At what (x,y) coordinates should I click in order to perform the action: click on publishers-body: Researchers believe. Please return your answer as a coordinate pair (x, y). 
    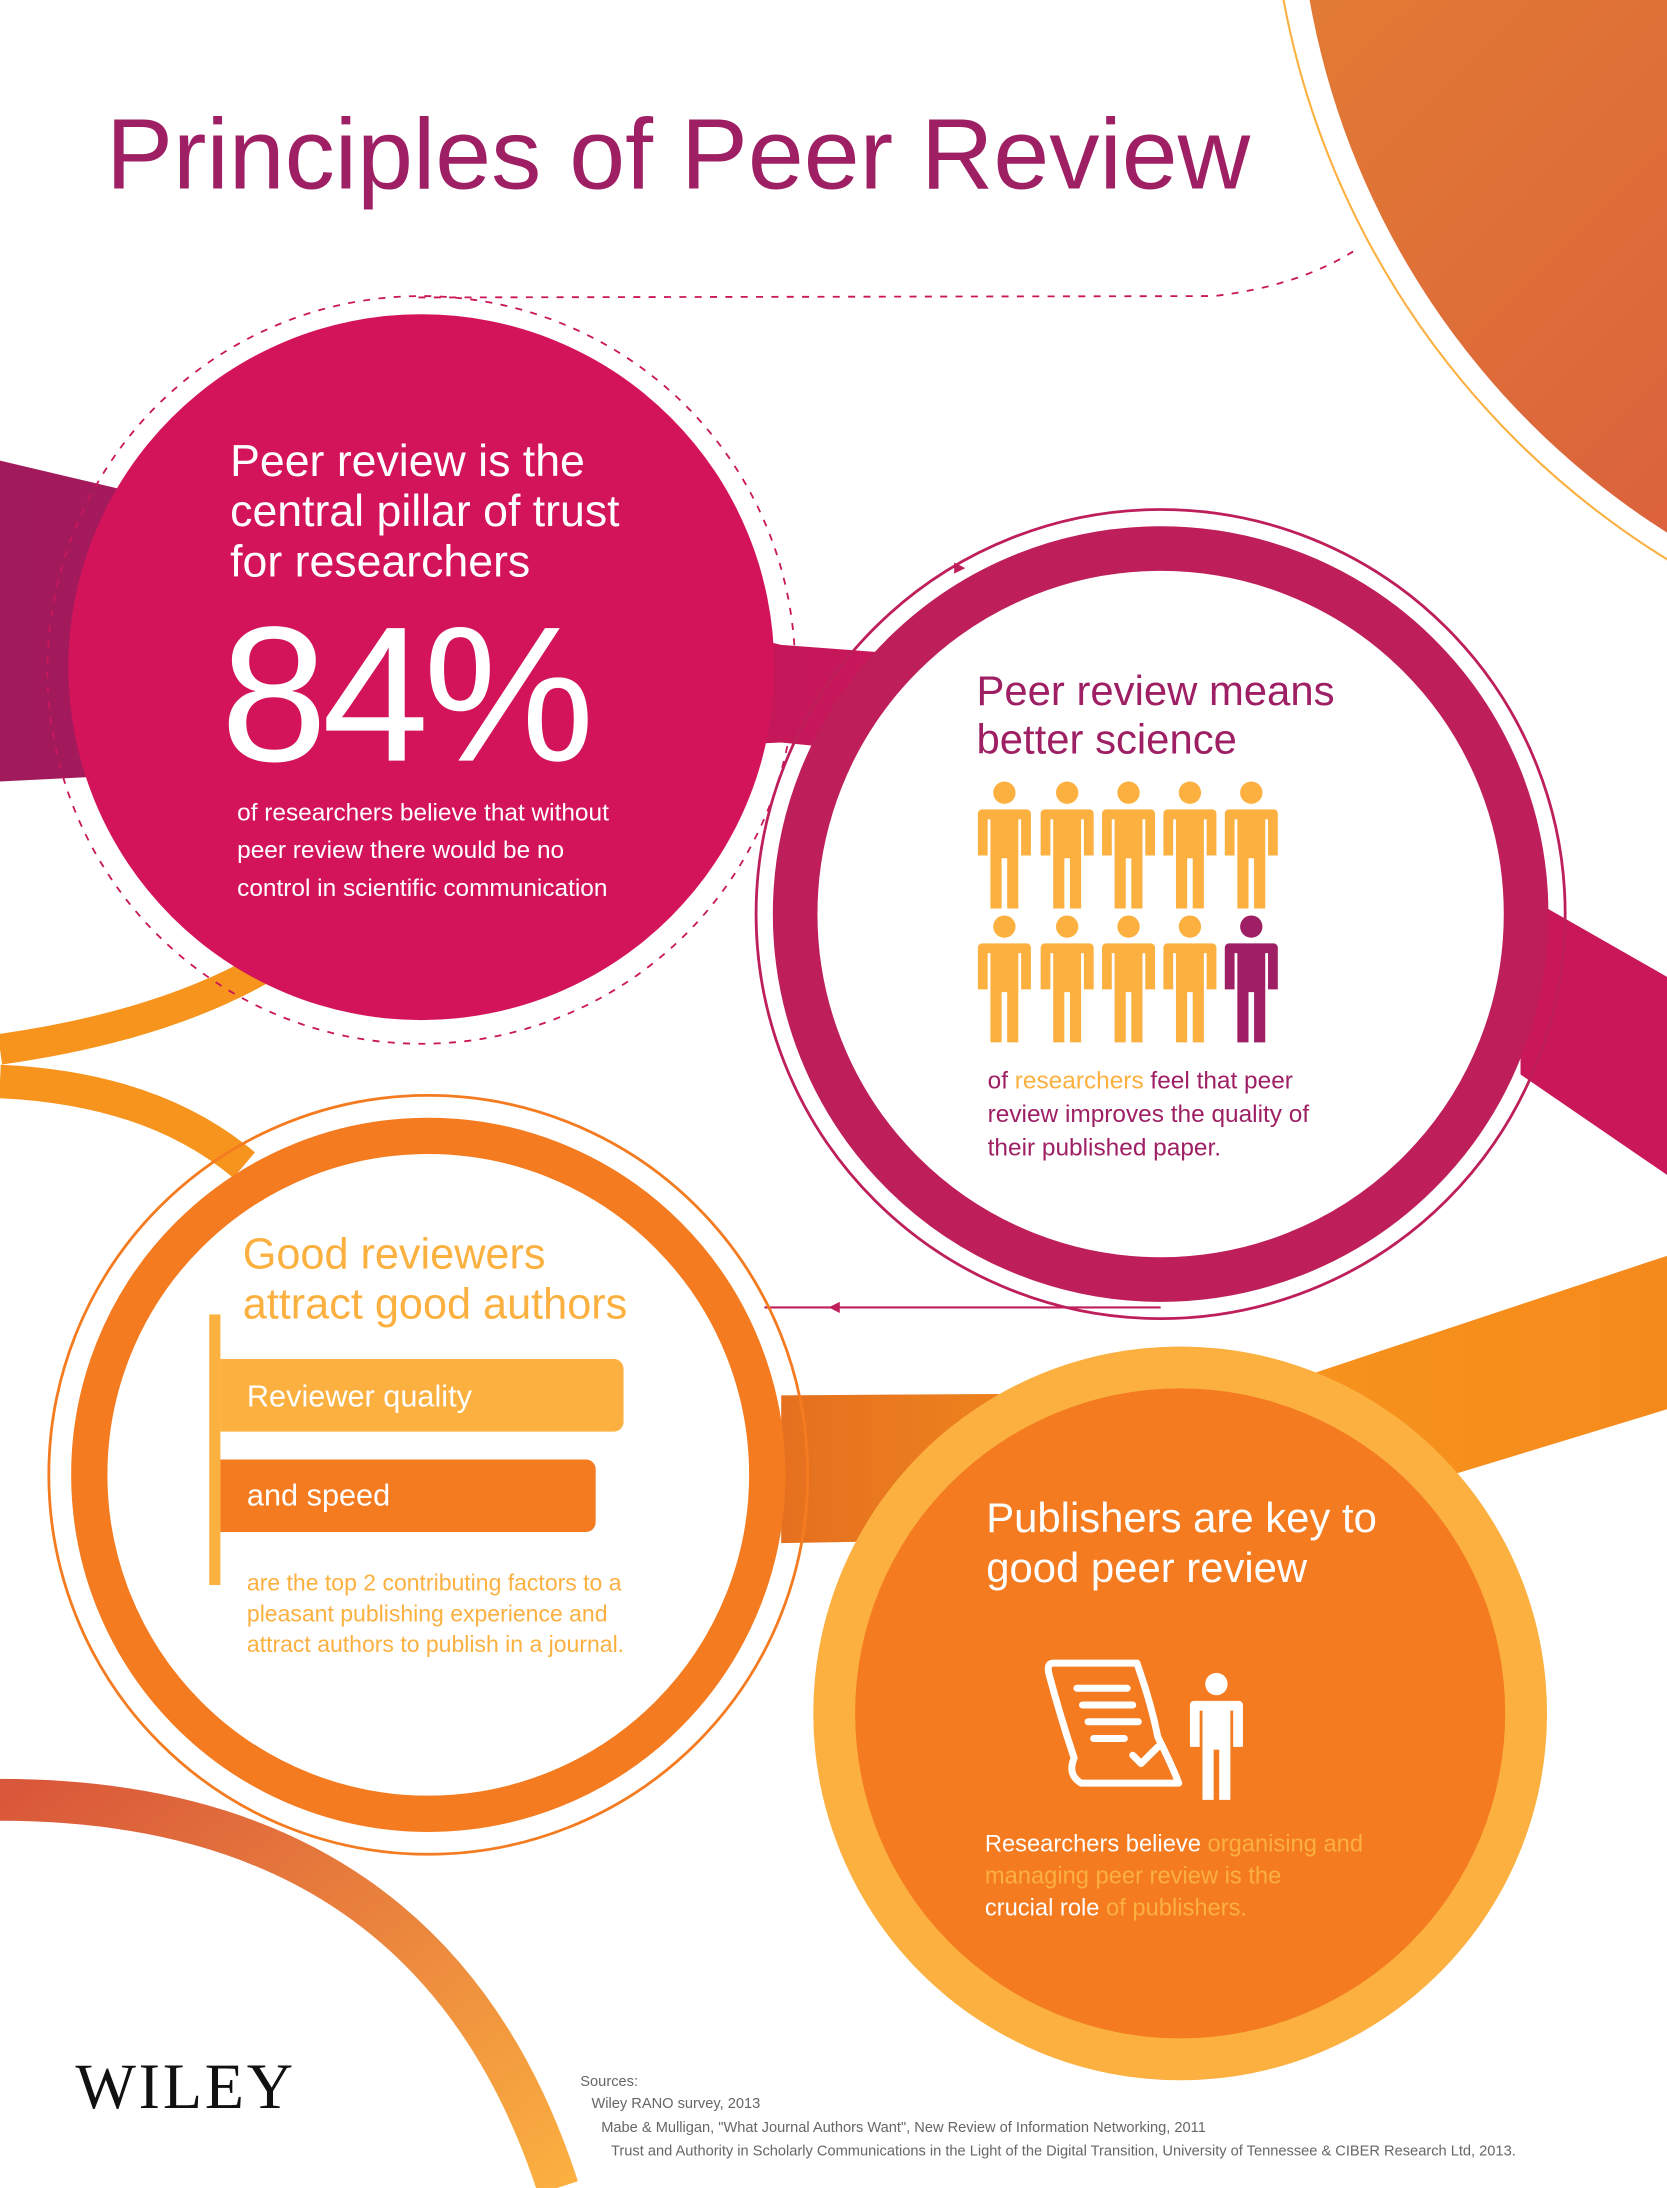
    Looking at the image, I should click on (1096, 1844).